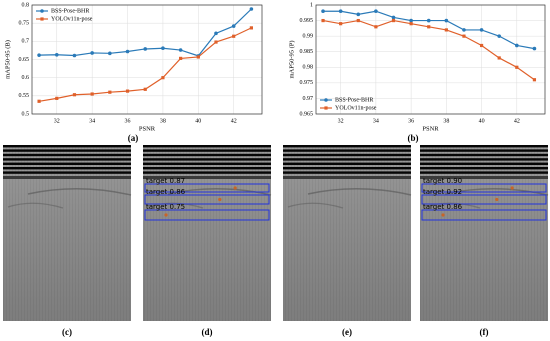 The width and height of the screenshot is (550, 341). Describe the element at coordinates (308, 37) in the screenshot. I see `y-tick-label: 0.99` at that location.